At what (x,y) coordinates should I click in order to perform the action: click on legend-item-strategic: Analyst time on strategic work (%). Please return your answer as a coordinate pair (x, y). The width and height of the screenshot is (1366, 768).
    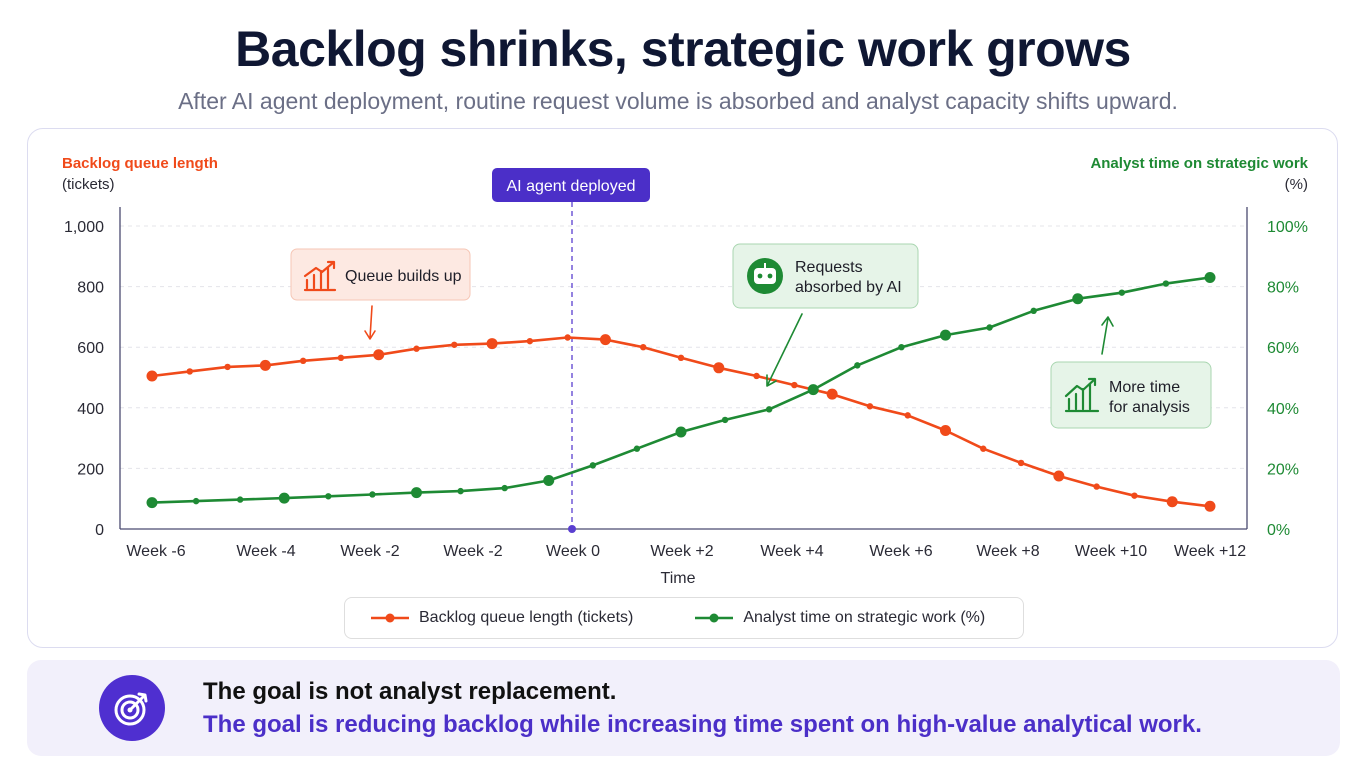
    Looking at the image, I should click on (840, 618).